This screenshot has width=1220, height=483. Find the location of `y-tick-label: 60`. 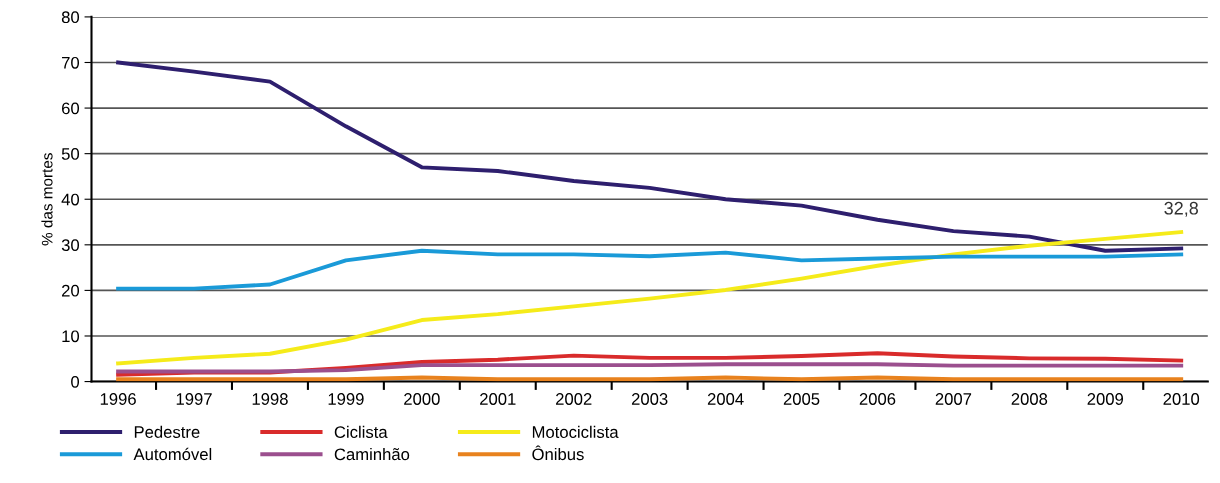

y-tick-label: 60 is located at coordinates (71, 108).